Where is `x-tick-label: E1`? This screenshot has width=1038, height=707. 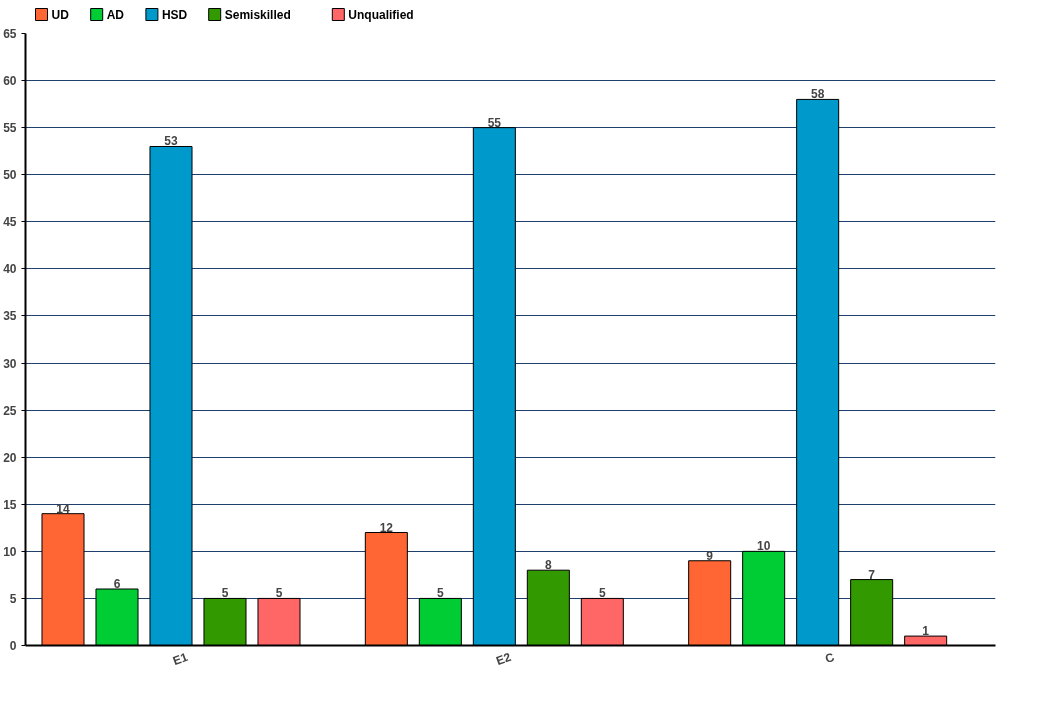 x-tick-label: E1 is located at coordinates (180, 659).